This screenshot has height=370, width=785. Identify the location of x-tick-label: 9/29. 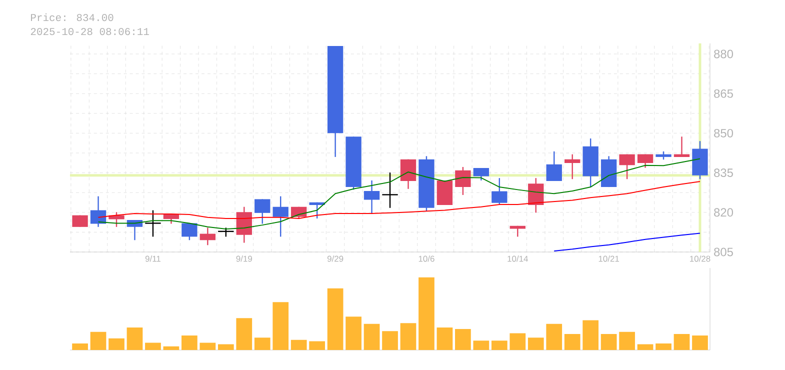
(335, 259).